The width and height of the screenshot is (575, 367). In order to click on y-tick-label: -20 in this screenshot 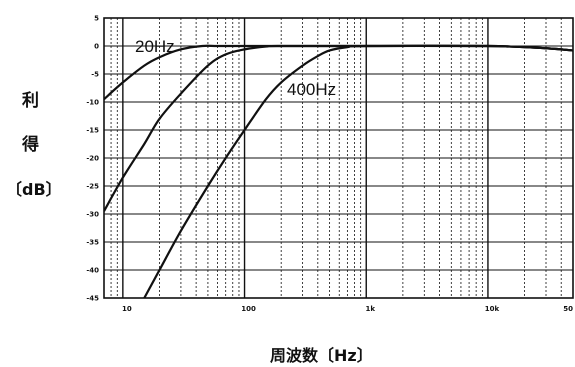, I will do `click(92, 159)`.